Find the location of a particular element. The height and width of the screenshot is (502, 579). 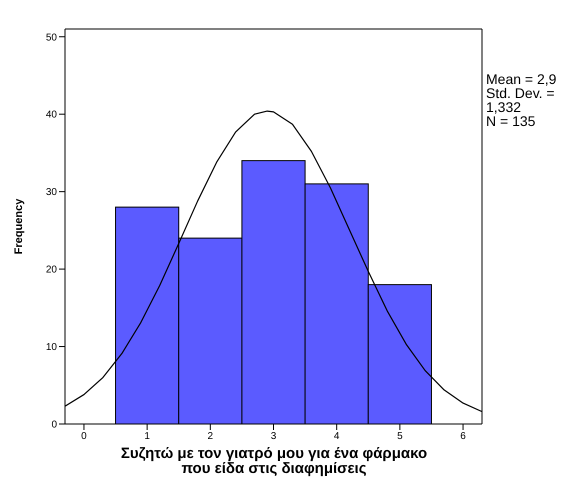

x-tick-label: 5 is located at coordinates (400, 436).